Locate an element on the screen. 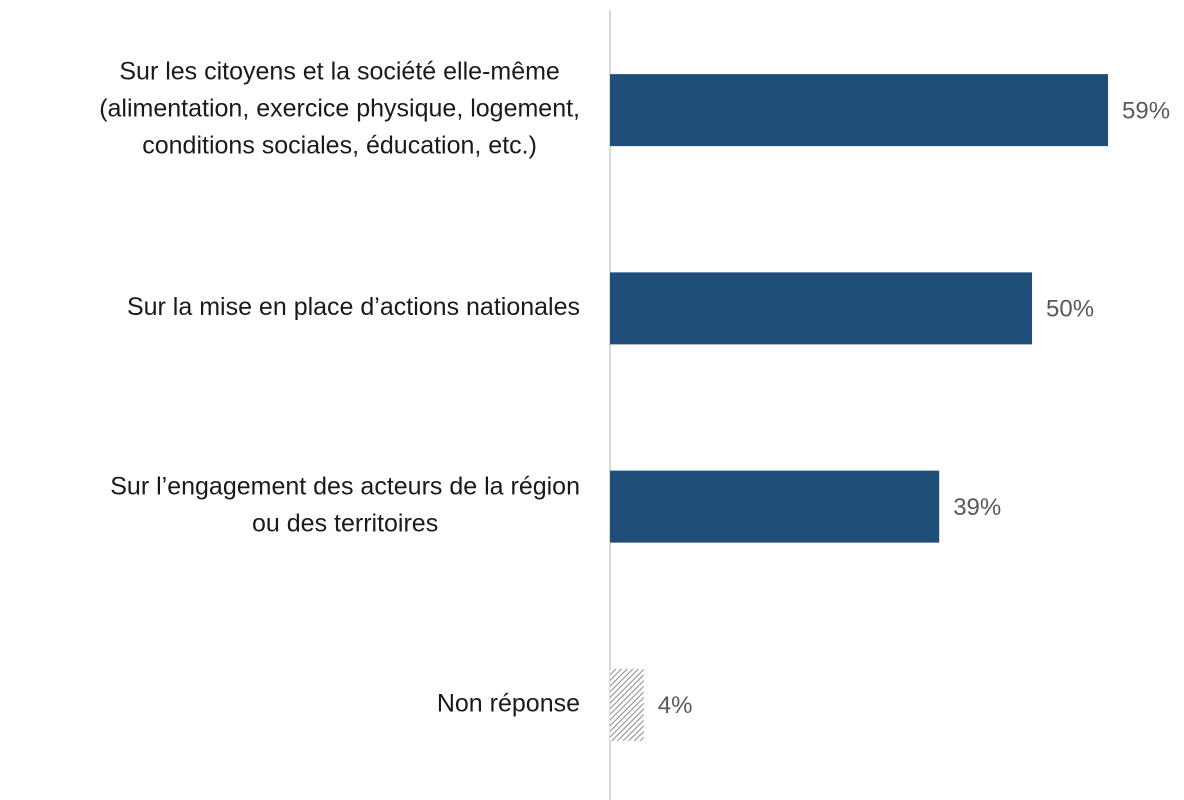 This screenshot has height=800, width=1184. value-label: 50% is located at coordinates (1070, 309).